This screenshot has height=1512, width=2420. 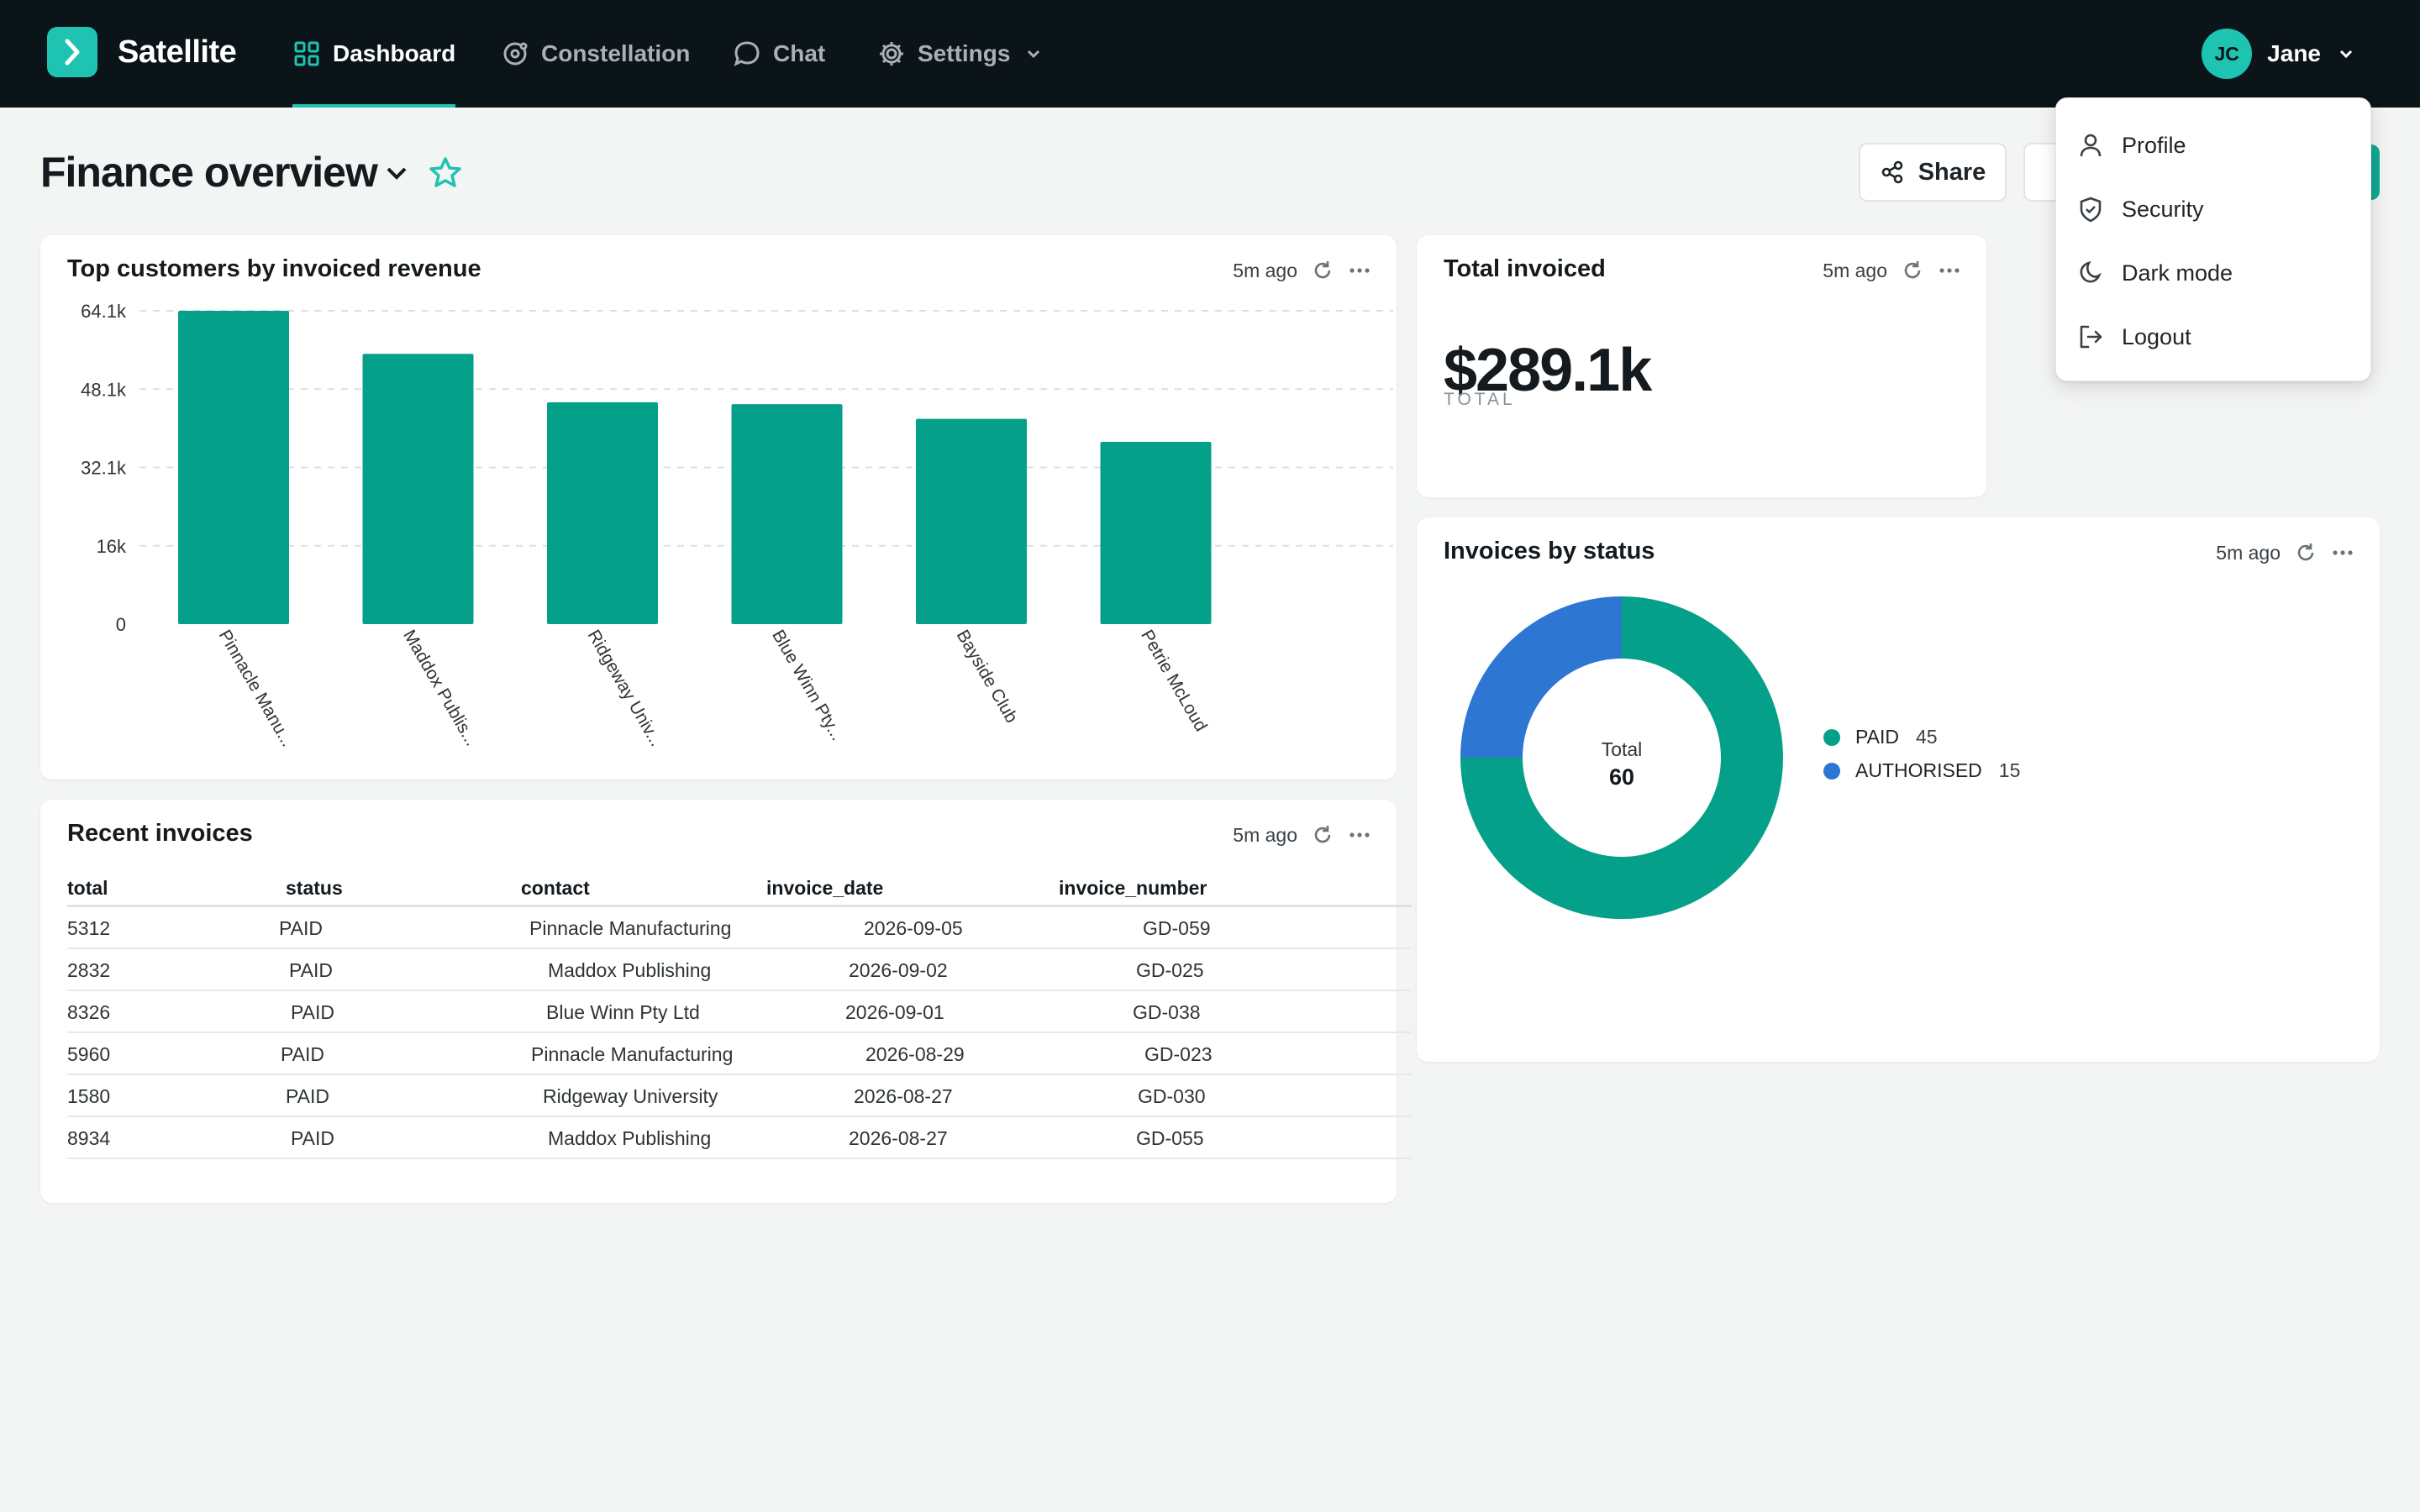 What do you see at coordinates (89, 928) in the screenshot?
I see `cell-total: 5312` at bounding box center [89, 928].